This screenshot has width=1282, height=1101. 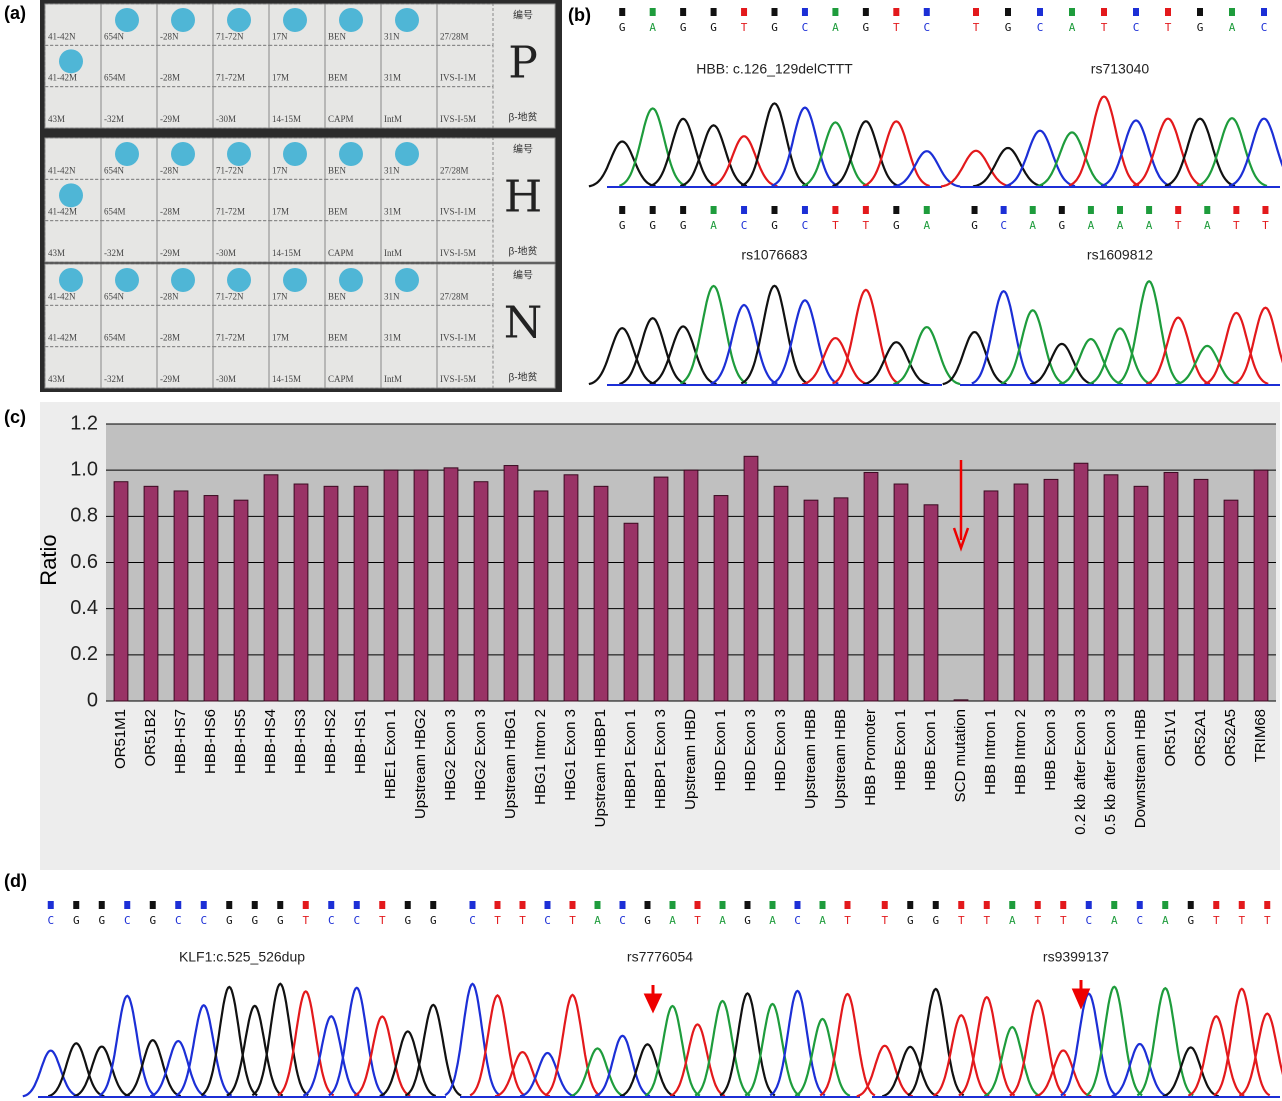 I want to click on y-tick-label: 0.2, so click(x=84, y=654).